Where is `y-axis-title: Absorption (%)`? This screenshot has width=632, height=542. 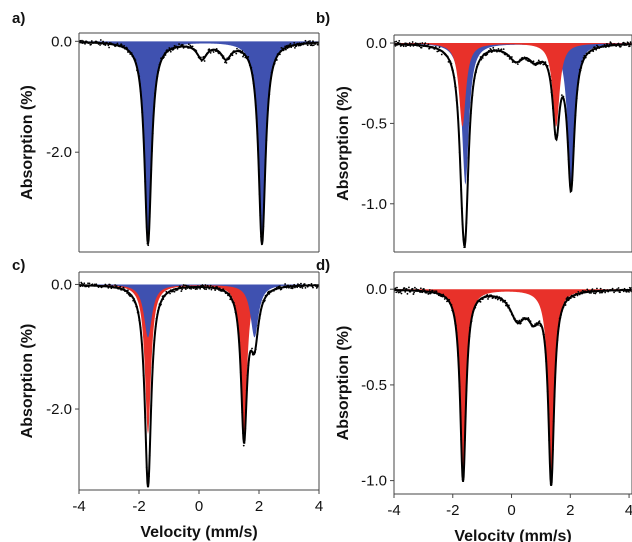
y-axis-title: Absorption (%) is located at coordinates (343, 143).